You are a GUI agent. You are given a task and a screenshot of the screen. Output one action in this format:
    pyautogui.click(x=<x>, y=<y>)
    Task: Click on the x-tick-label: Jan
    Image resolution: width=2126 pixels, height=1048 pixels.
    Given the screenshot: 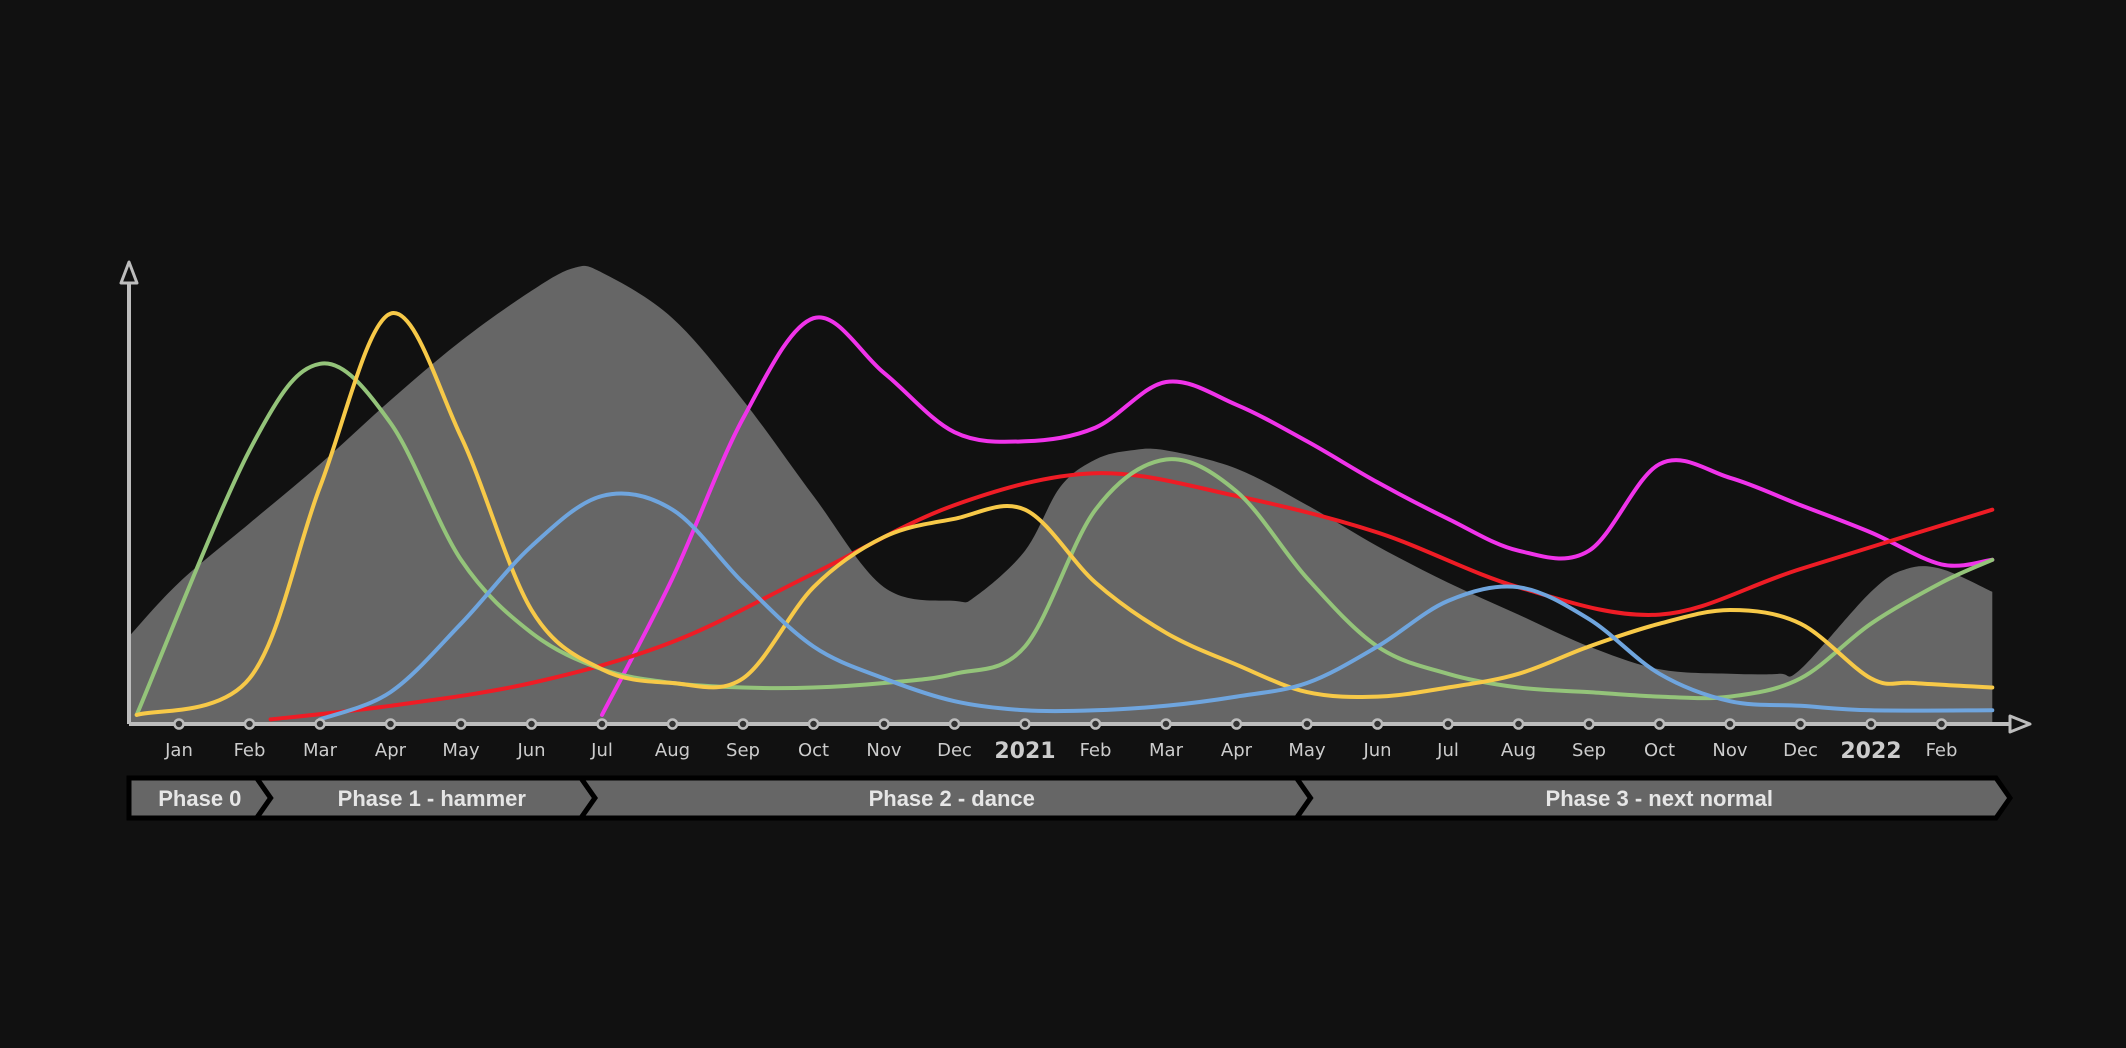 What is the action you would take?
    pyautogui.click(x=178, y=750)
    